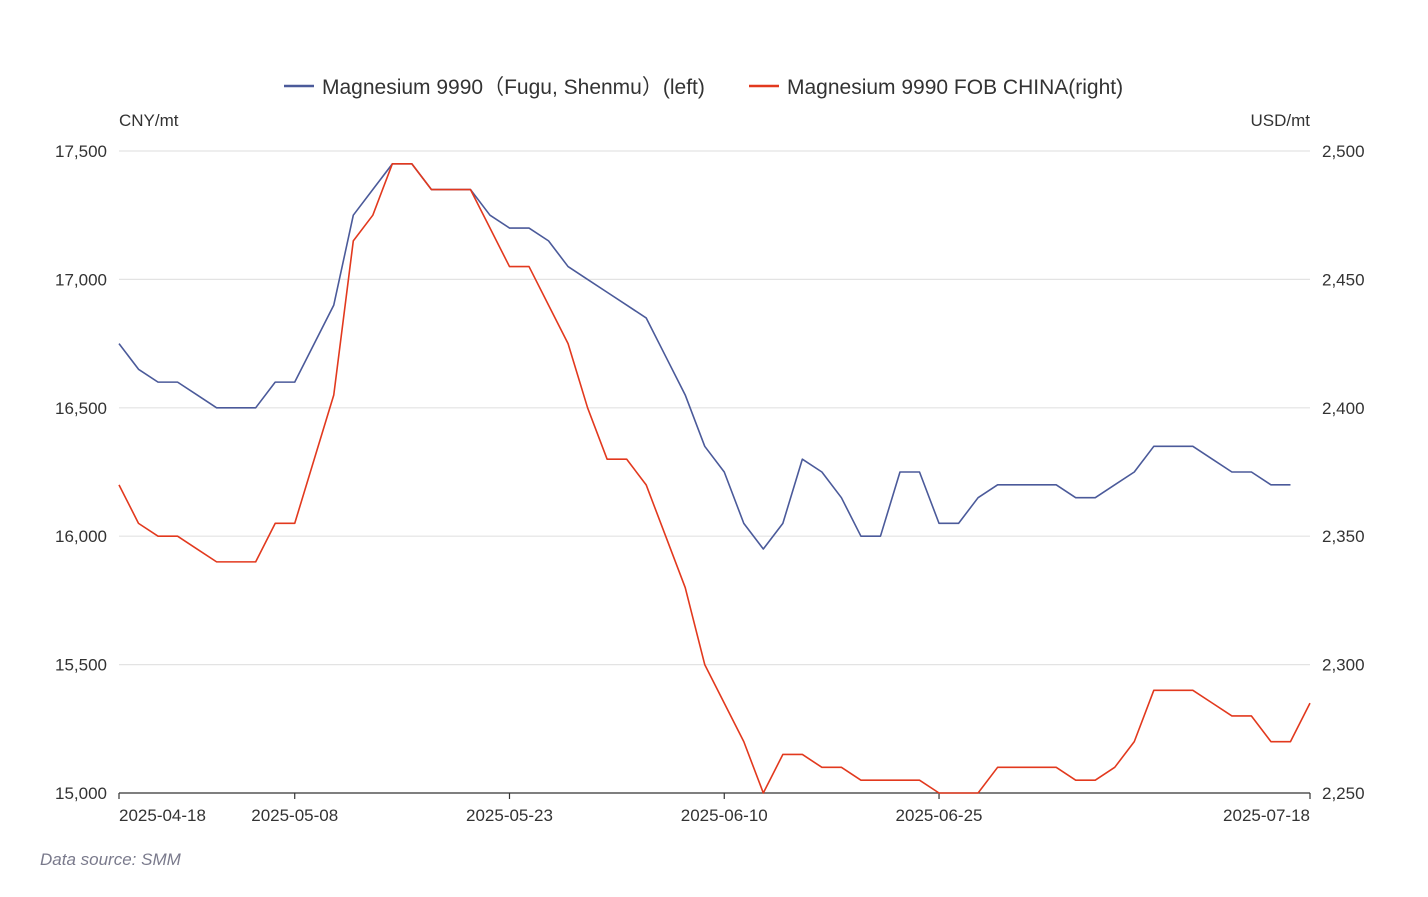  Describe the element at coordinates (1343, 665) in the screenshot. I see `right-tick-label: 2,300` at that location.